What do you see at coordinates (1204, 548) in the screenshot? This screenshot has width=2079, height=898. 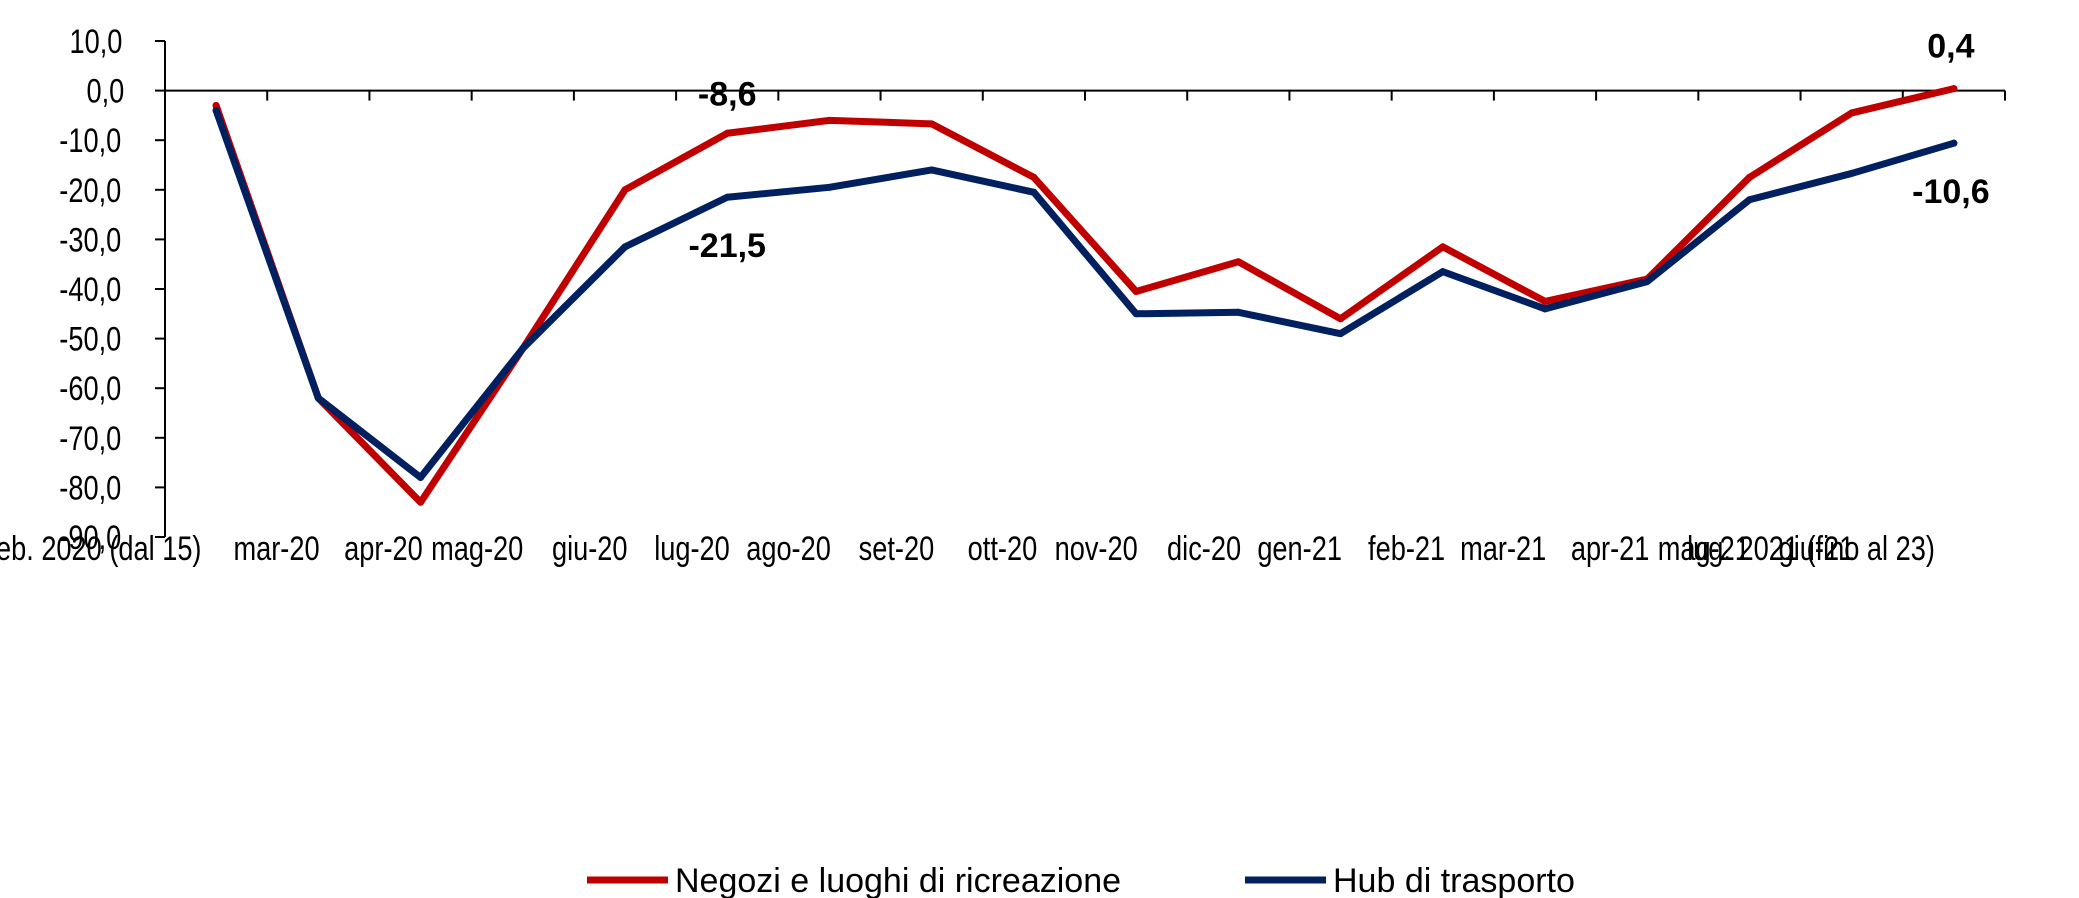 I see `x-tick-label: dic-20` at bounding box center [1204, 548].